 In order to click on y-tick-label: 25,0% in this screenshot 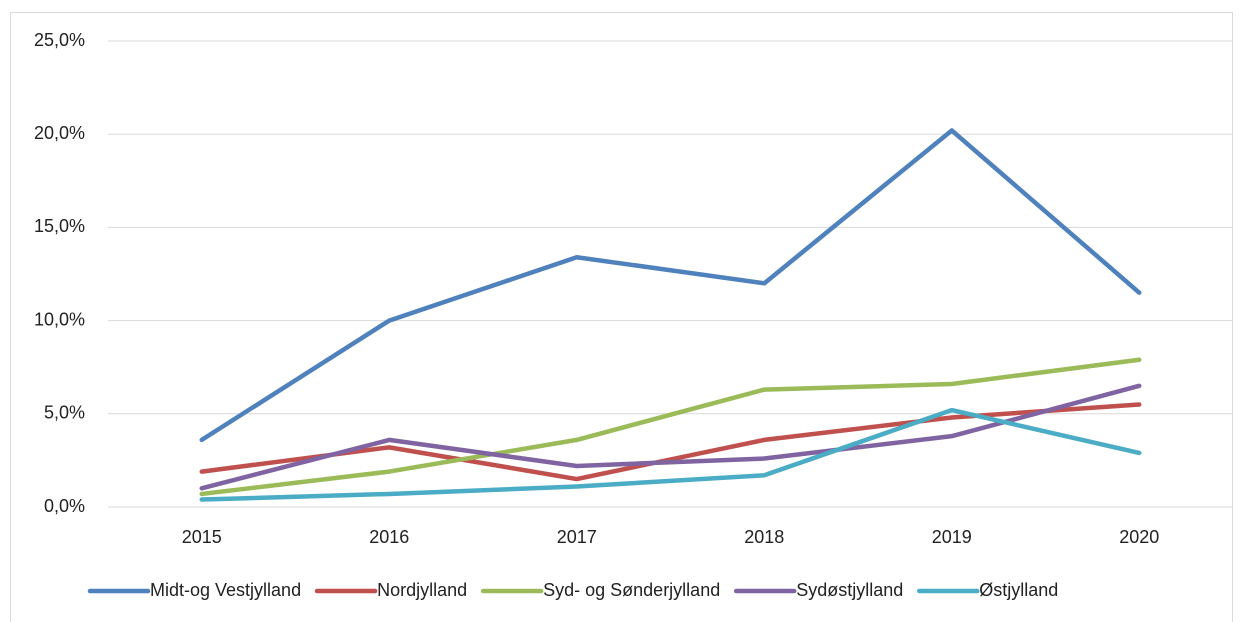, I will do `click(59, 40)`.